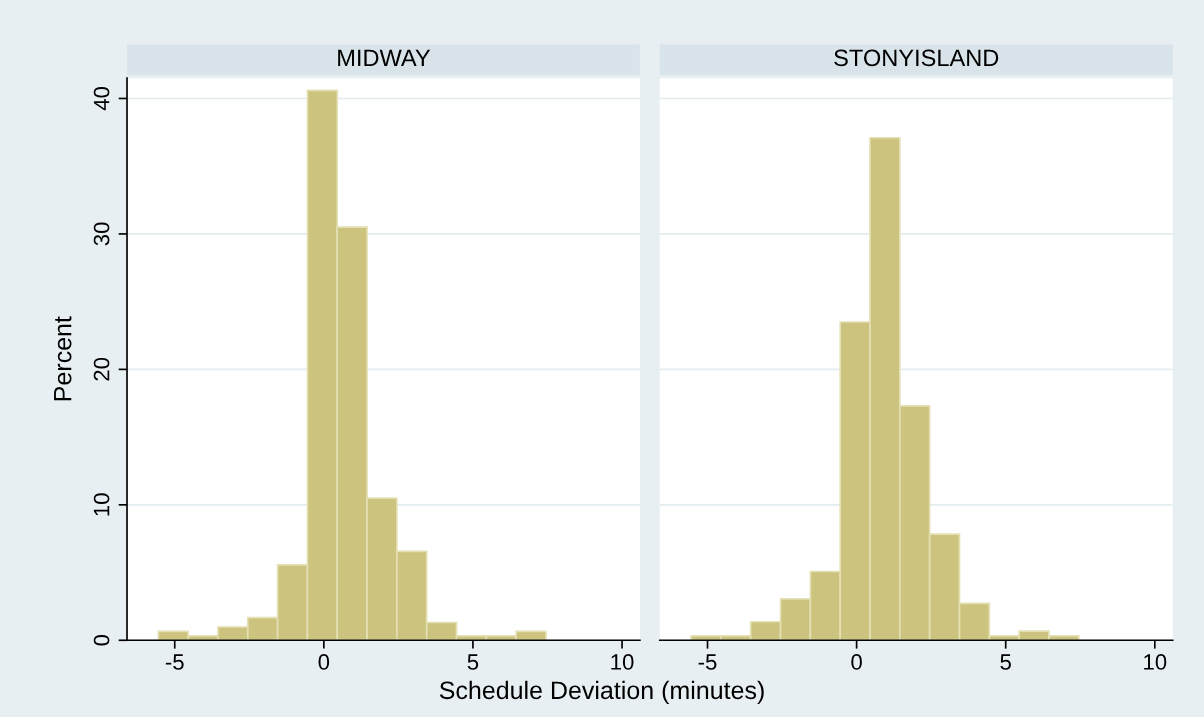 The width and height of the screenshot is (1204, 717). Describe the element at coordinates (384, 57) in the screenshot. I see `chart-title: MIDWAY` at that location.